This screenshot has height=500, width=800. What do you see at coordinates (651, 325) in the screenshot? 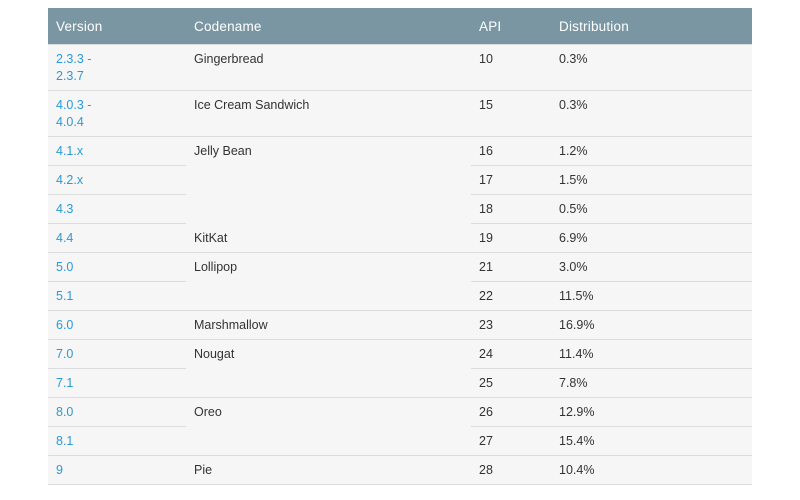
I see `distribution-cell: 16.9%` at bounding box center [651, 325].